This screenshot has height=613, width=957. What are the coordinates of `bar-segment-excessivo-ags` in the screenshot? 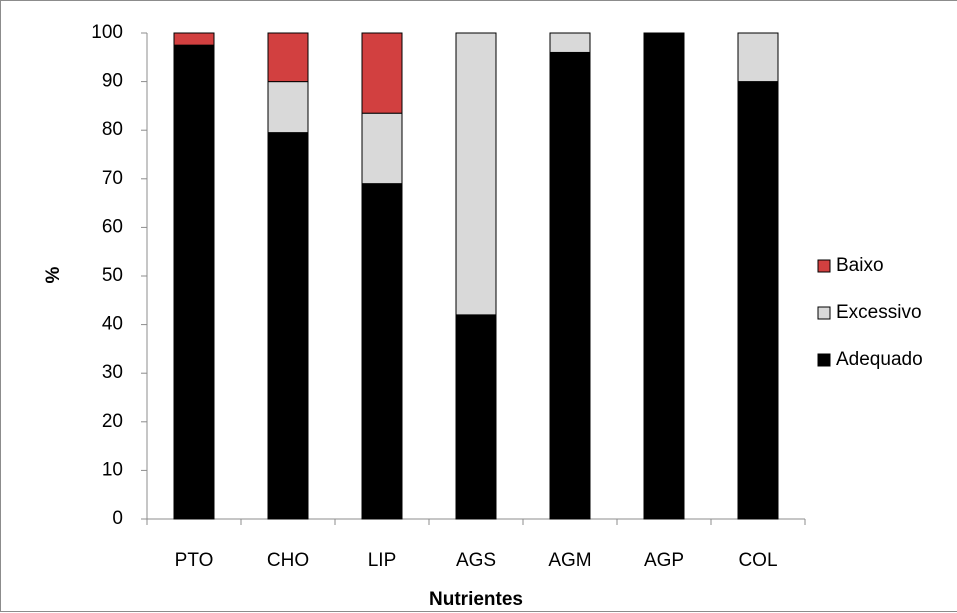 It's located at (476, 174).